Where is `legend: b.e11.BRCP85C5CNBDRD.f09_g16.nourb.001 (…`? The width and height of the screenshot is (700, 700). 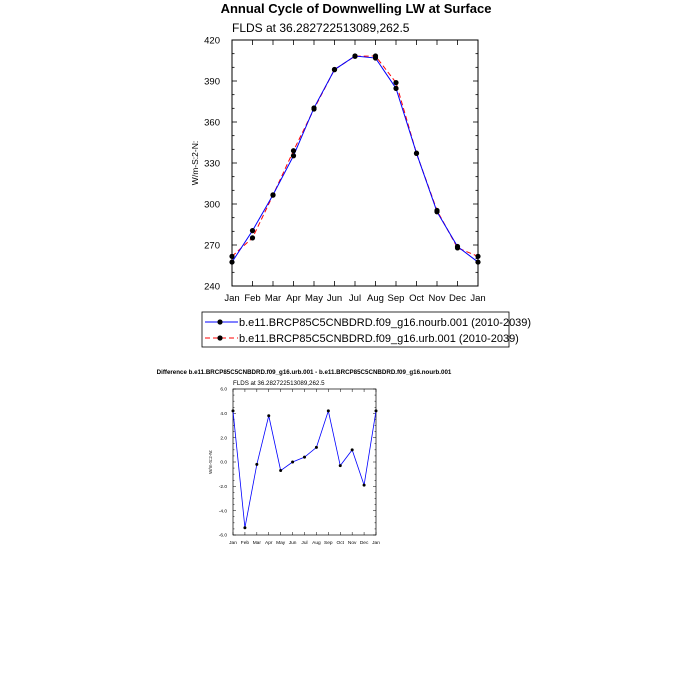
legend: b.e11.BRCP85C5CNBDRD.f09_g16.nourb.001 (… is located at coordinates (366, 329).